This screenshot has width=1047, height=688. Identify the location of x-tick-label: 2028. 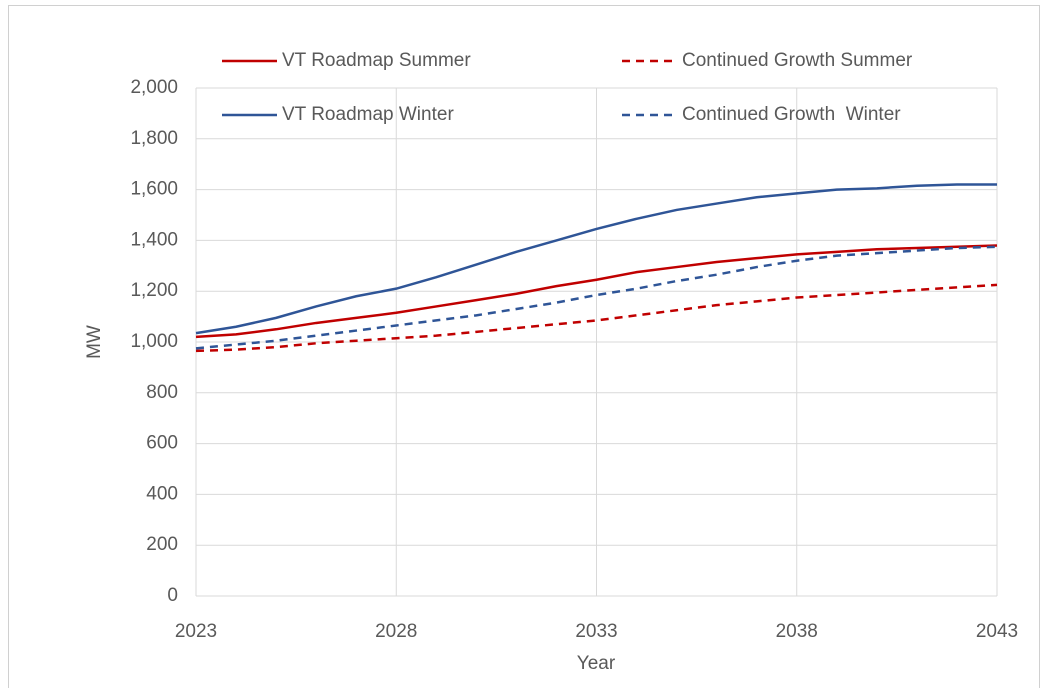
(396, 631).